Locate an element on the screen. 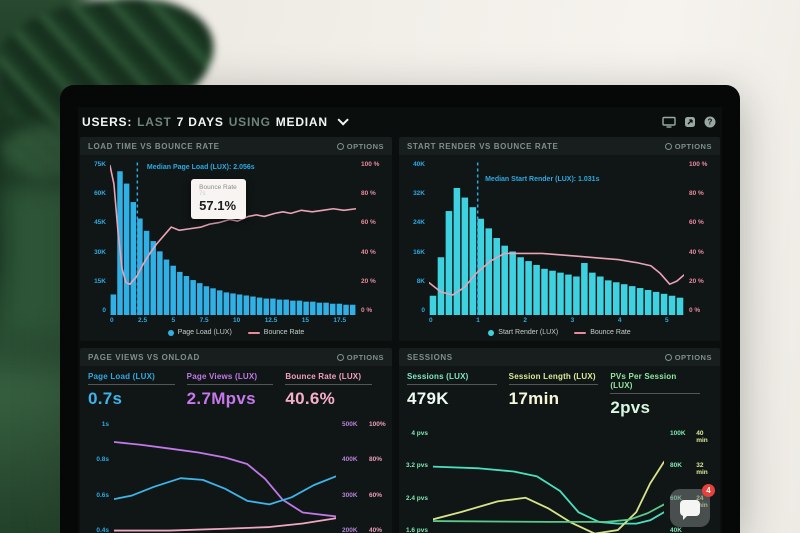  panel-load-time-header: LOAD TIME VS BOUNCE RATE OPTIONS is located at coordinates (236, 146).